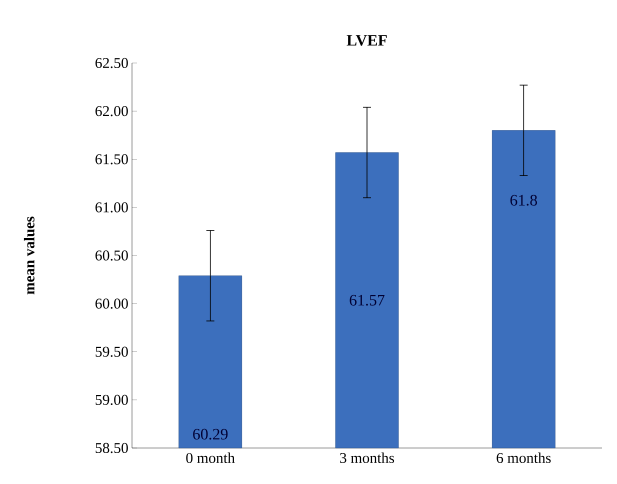  I want to click on x-tick-label: 0 month, so click(210, 458).